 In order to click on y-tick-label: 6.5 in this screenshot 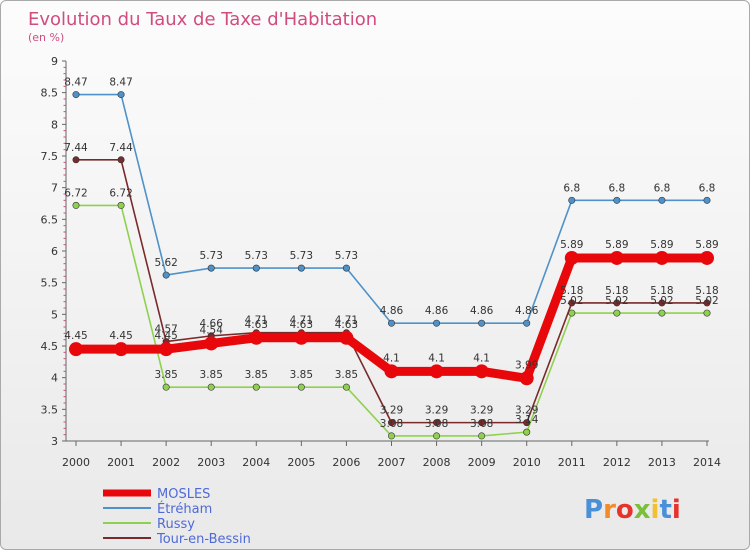, I will do `click(50, 219)`.